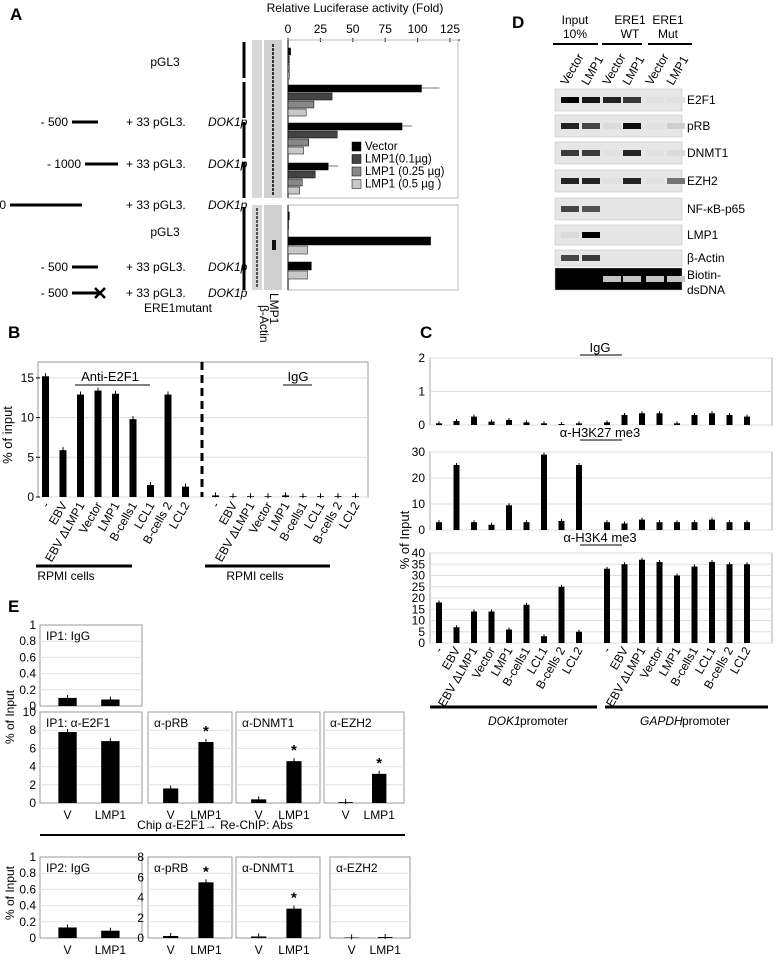  Describe the element at coordinates (419, 609) in the screenshot. I see `panel-c-ytick: 15` at that location.